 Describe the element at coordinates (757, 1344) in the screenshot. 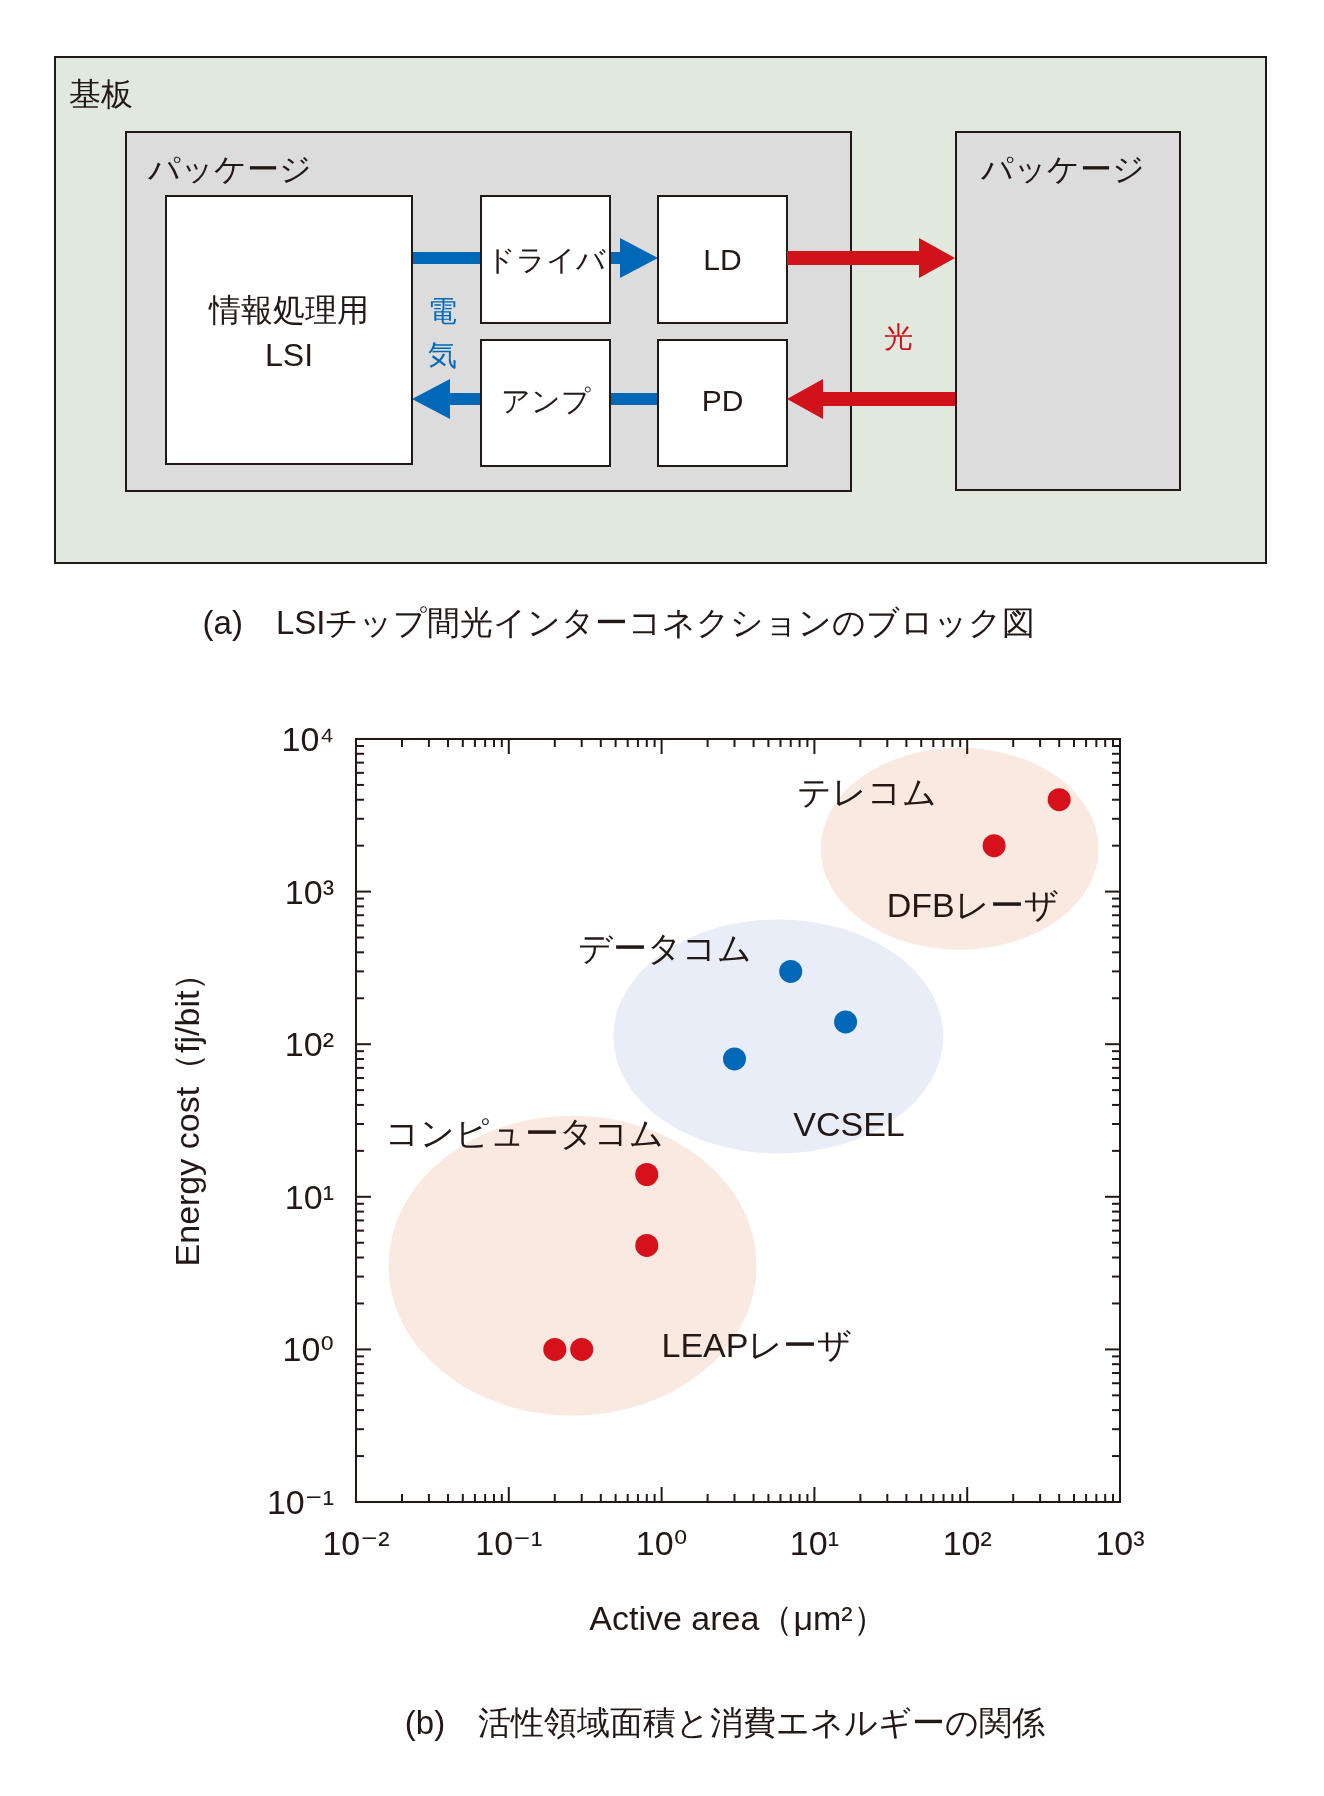

I see `text: LEAPレーザ` at that location.